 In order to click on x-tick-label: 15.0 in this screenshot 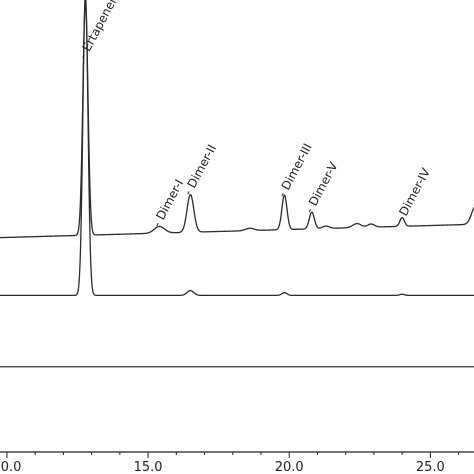, I will do `click(148, 467)`.